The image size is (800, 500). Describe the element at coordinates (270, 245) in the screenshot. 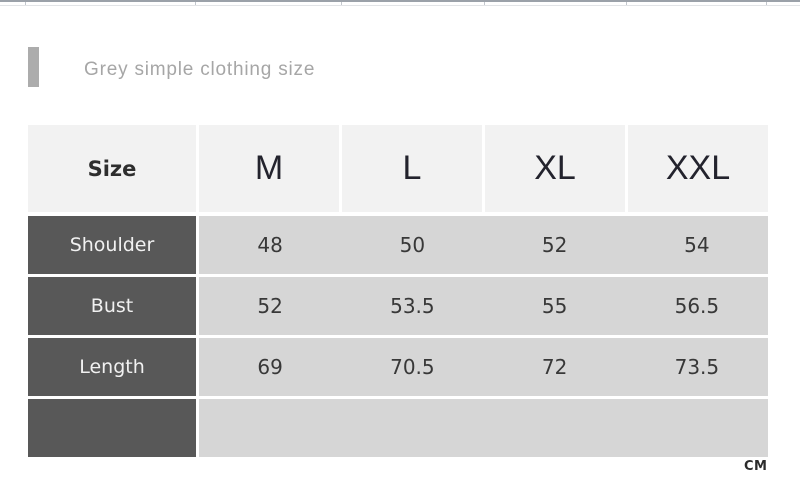

I see `cell-value: 48` at that location.